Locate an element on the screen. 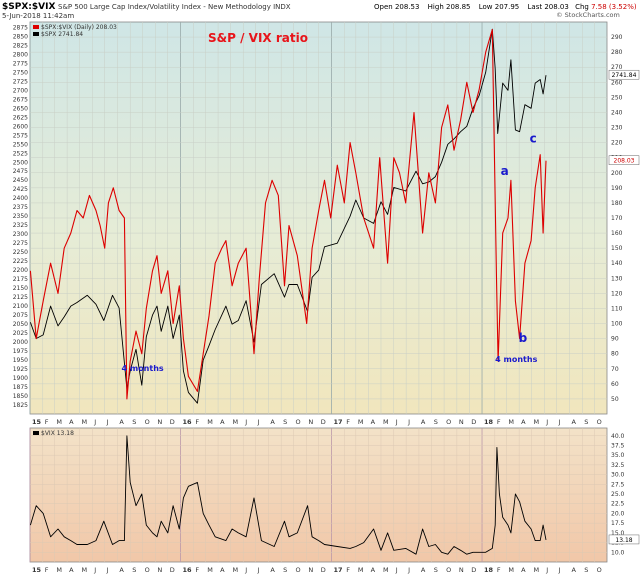  left-tick-label: 1925 is located at coordinates (20, 369).